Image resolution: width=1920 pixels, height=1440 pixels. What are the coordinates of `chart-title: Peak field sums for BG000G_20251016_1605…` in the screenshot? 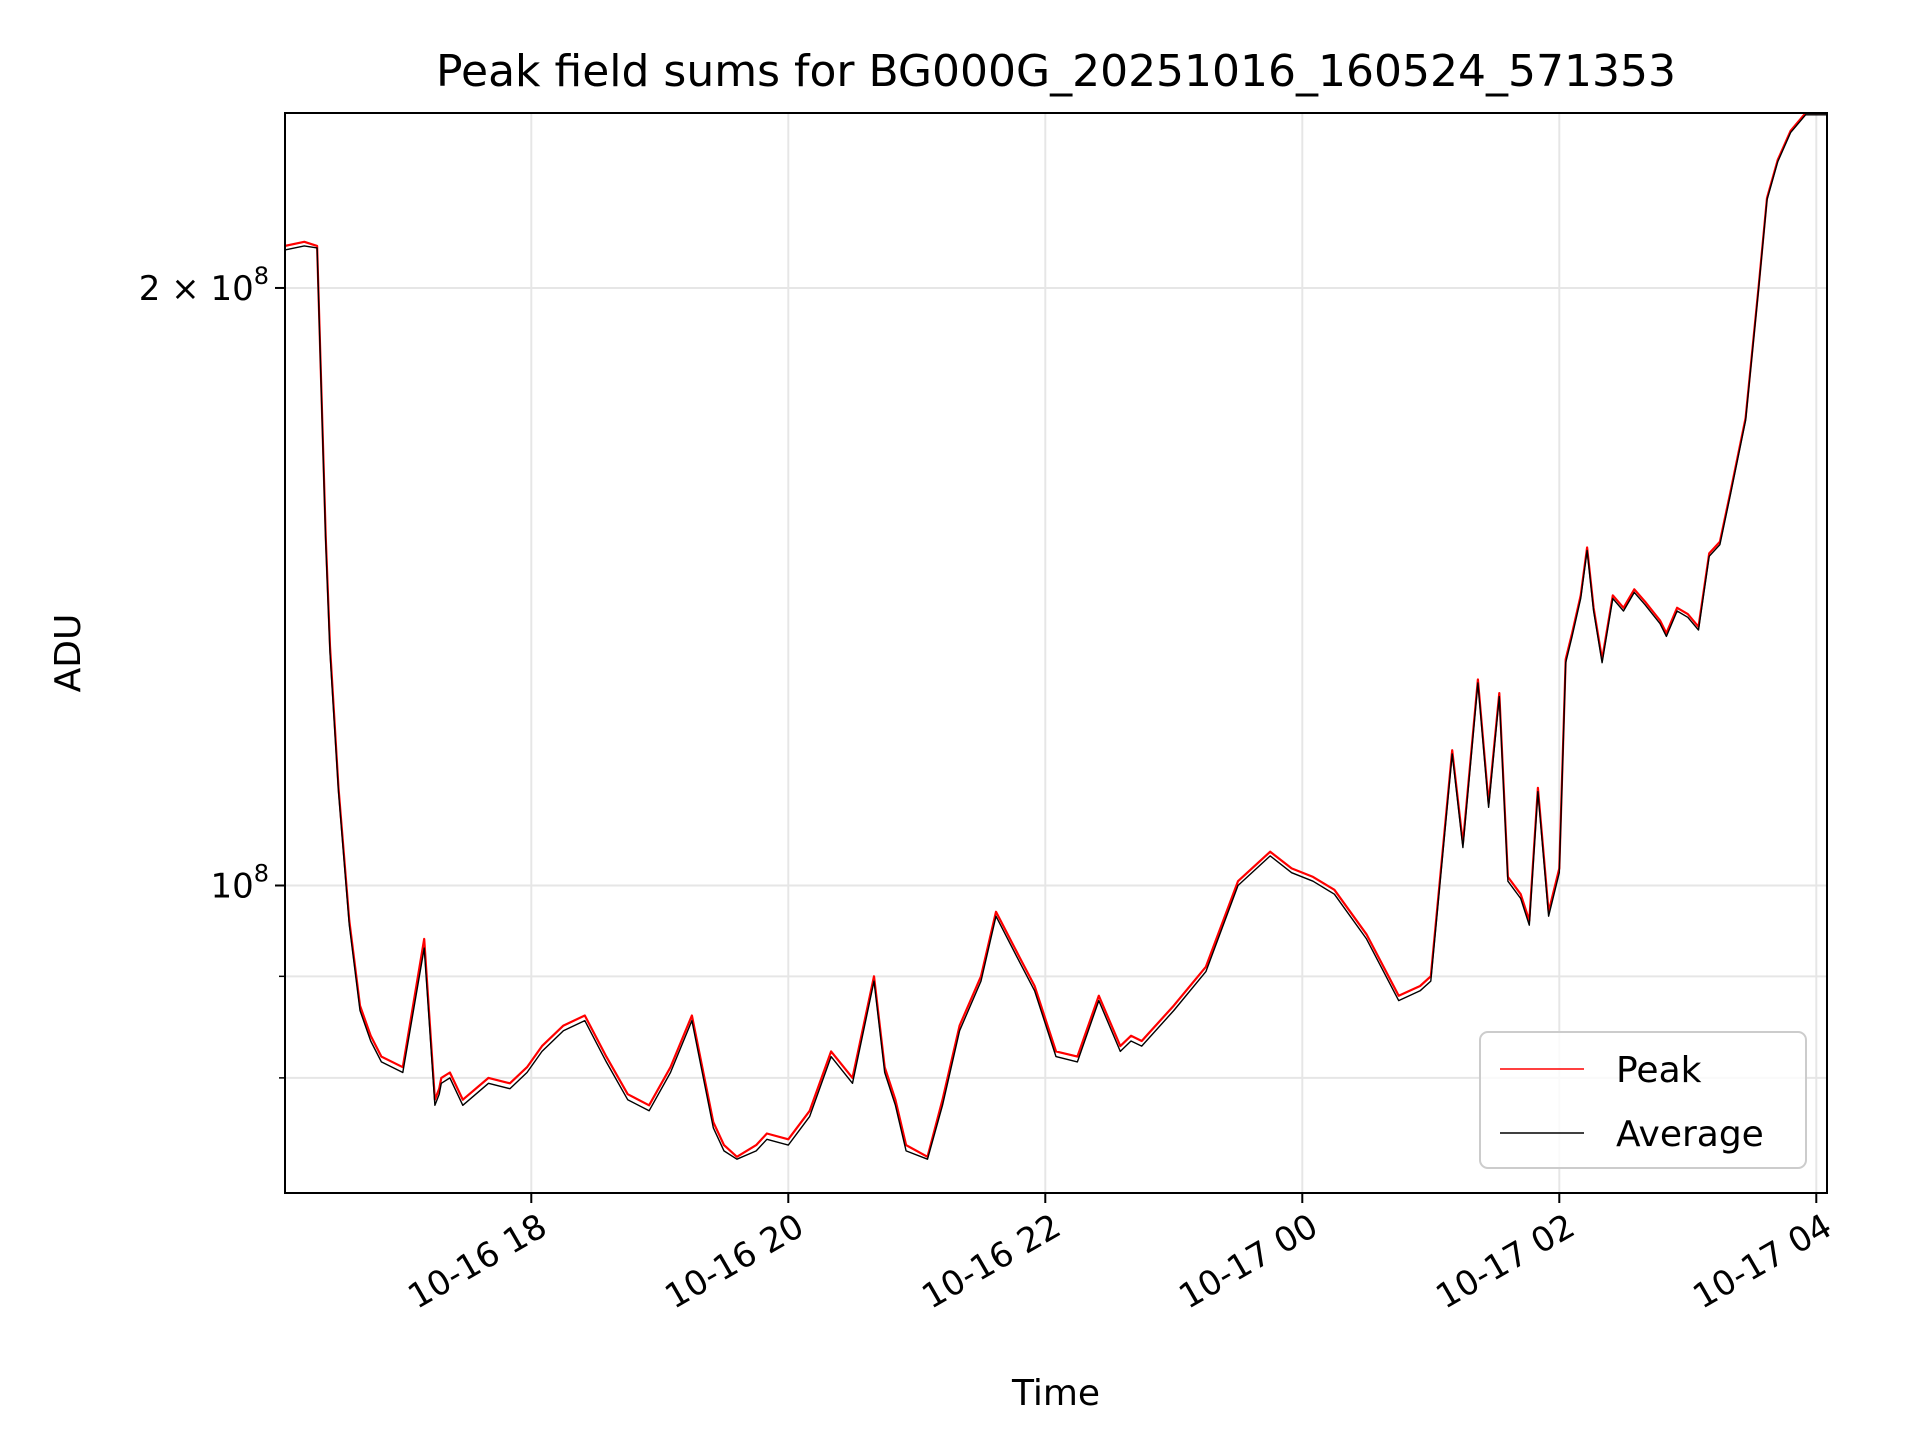 It's located at (1056, 71).